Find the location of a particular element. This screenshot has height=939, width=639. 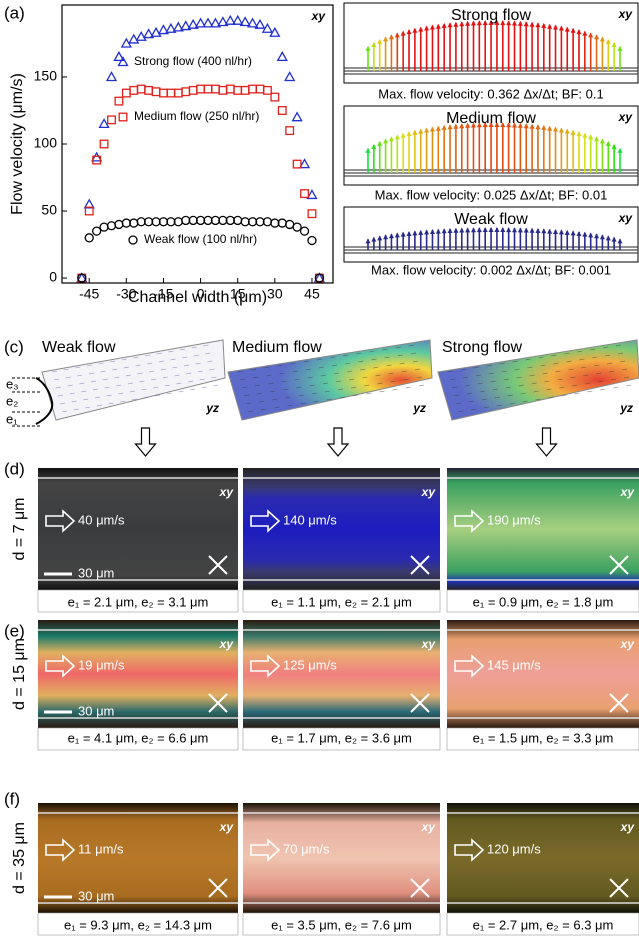

flow-speed: 125 μm/s is located at coordinates (310, 664).